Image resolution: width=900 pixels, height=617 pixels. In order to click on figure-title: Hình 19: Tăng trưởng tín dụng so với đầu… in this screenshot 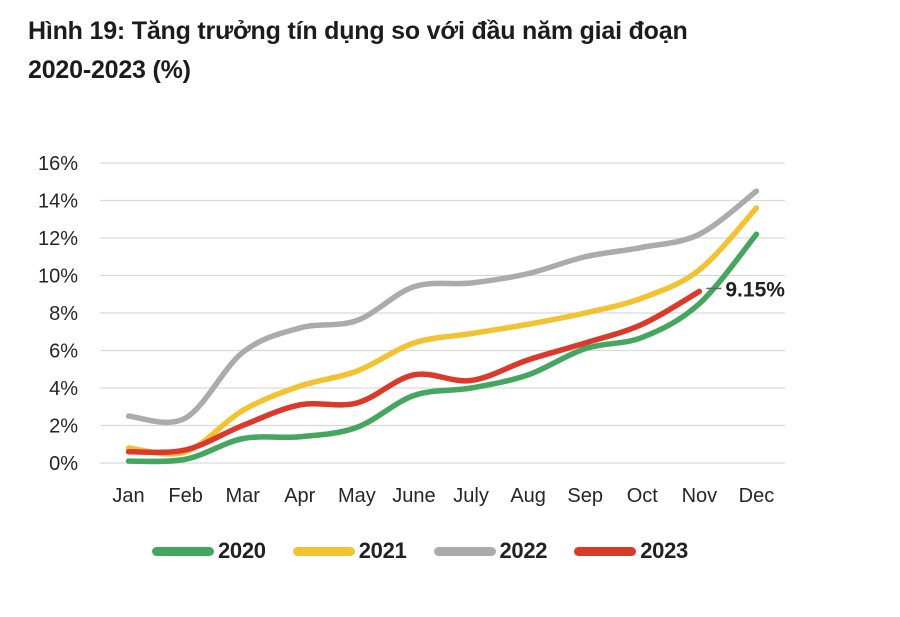, I will do `click(443, 51)`.